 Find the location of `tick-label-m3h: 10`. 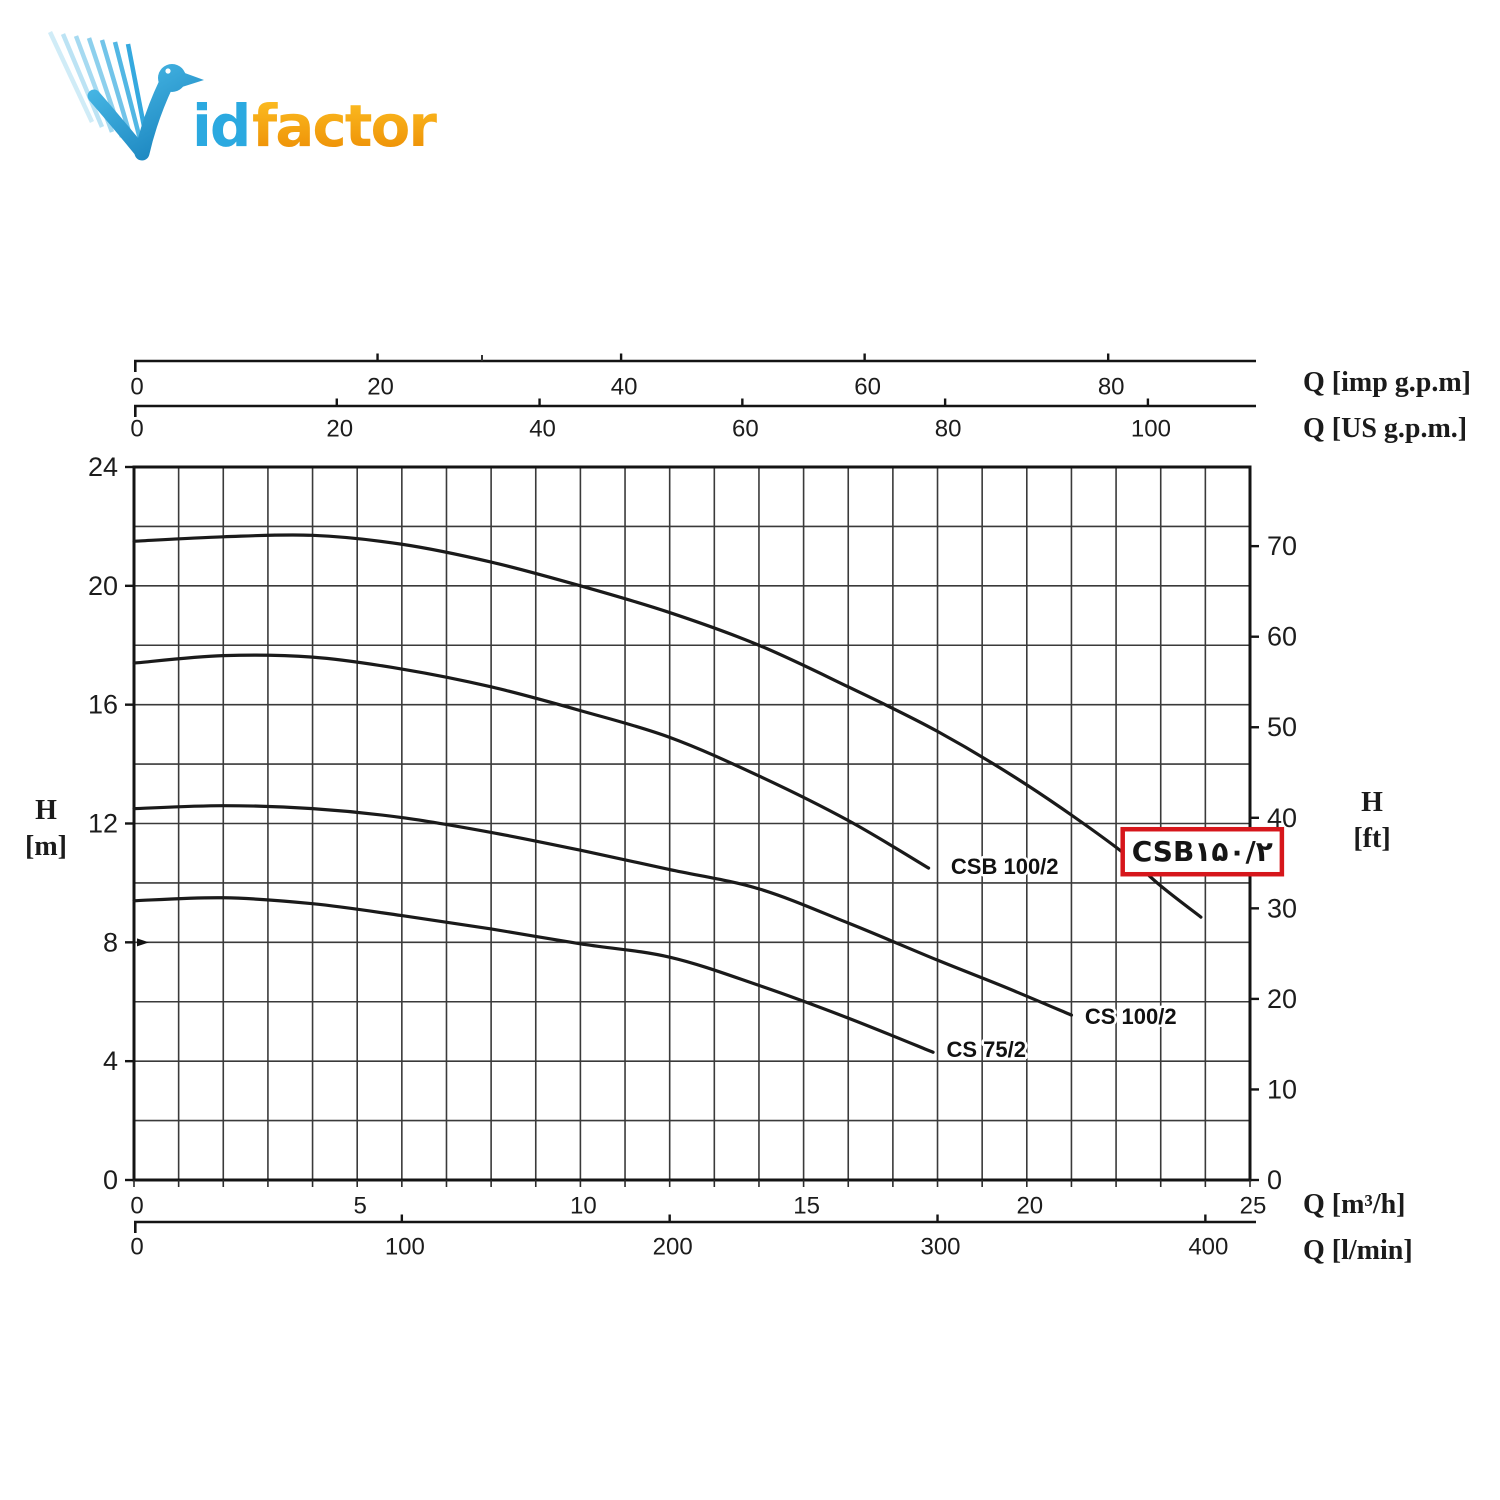

tick-label-m3h: 10 is located at coordinates (583, 1206).